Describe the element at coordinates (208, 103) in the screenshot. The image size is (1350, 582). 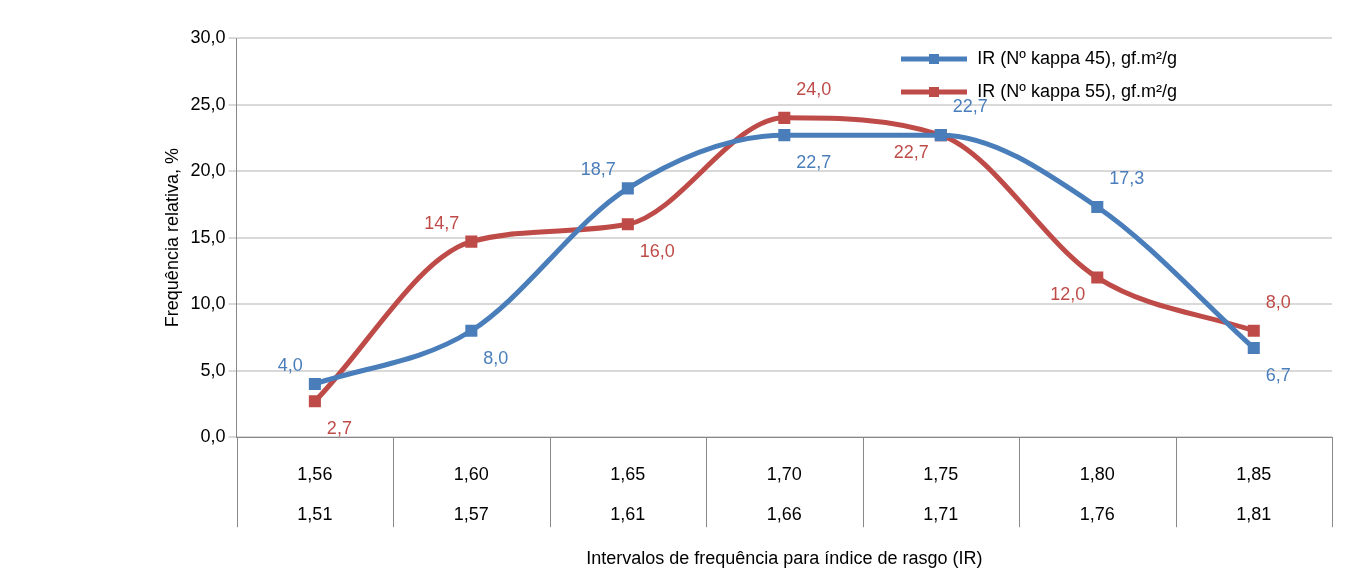
I see `y-tick-label: 25,0` at that location.